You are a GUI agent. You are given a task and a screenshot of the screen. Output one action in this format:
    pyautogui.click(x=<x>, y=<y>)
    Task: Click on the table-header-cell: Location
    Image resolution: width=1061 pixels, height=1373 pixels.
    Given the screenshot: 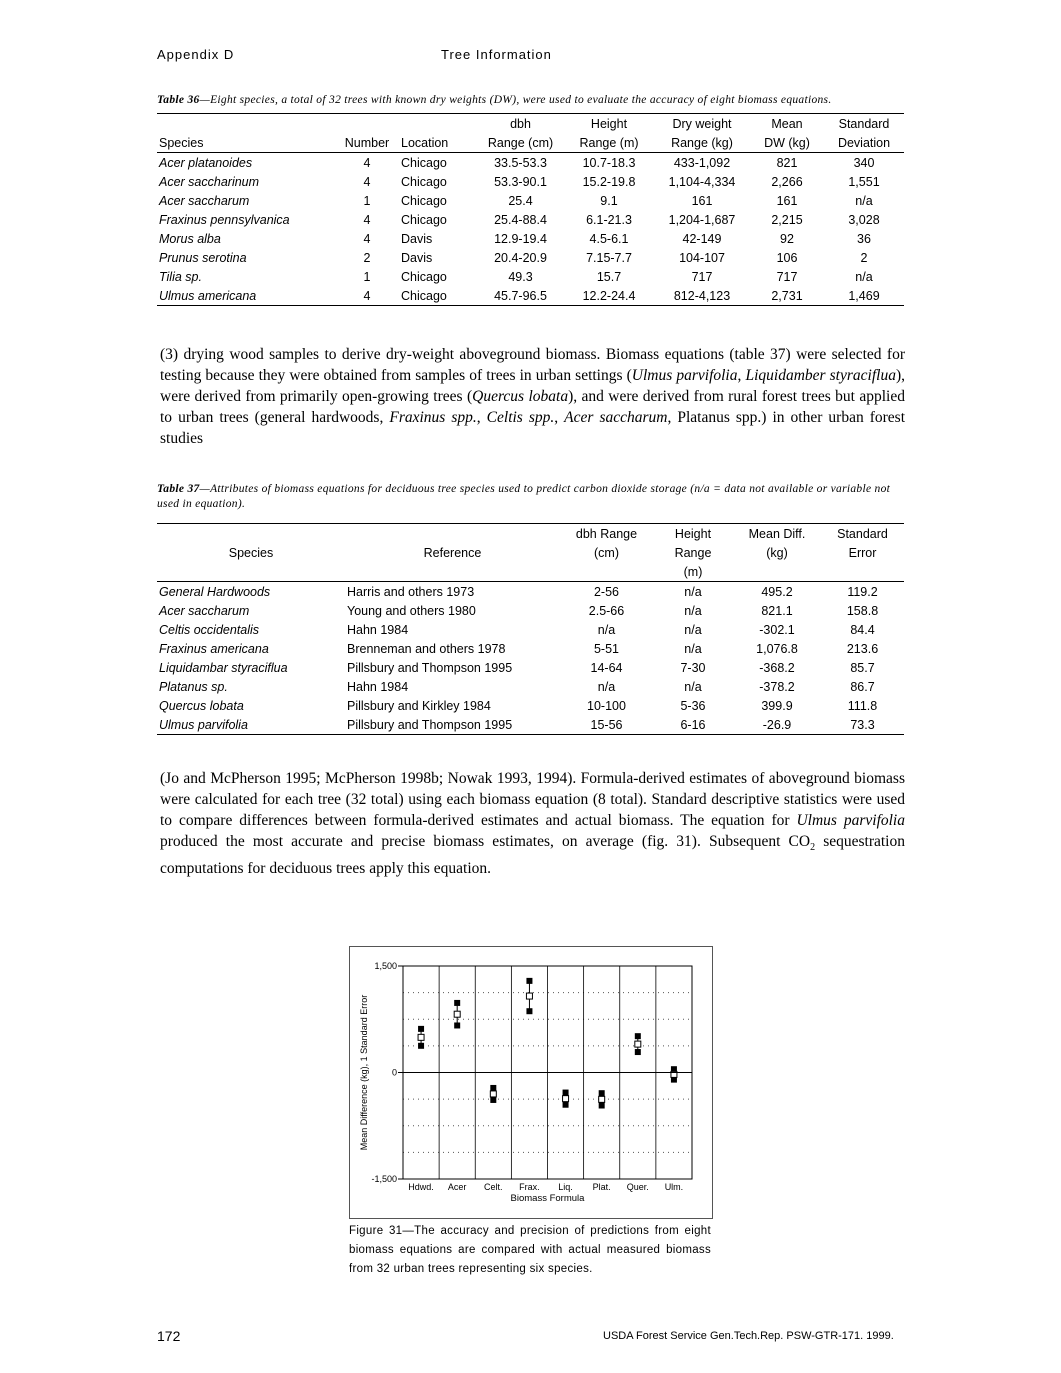 What is the action you would take?
    pyautogui.click(x=438, y=143)
    